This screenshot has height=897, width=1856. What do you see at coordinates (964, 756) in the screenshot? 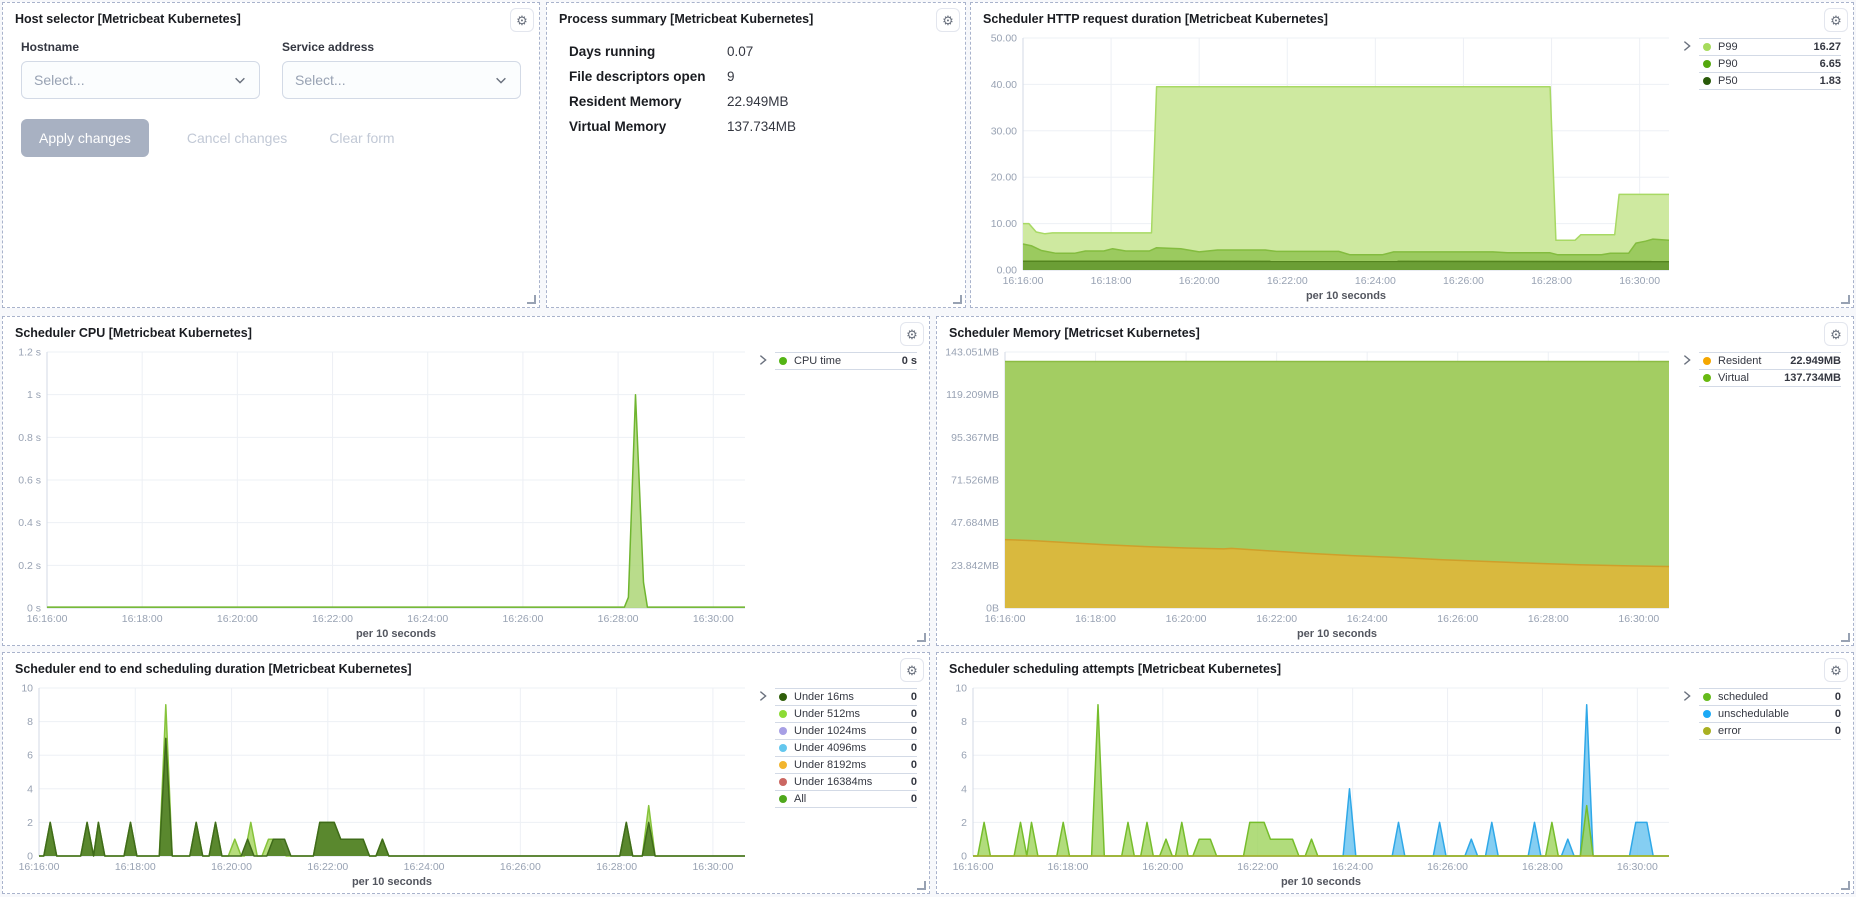
I see `svg-text: 6` at bounding box center [964, 756].